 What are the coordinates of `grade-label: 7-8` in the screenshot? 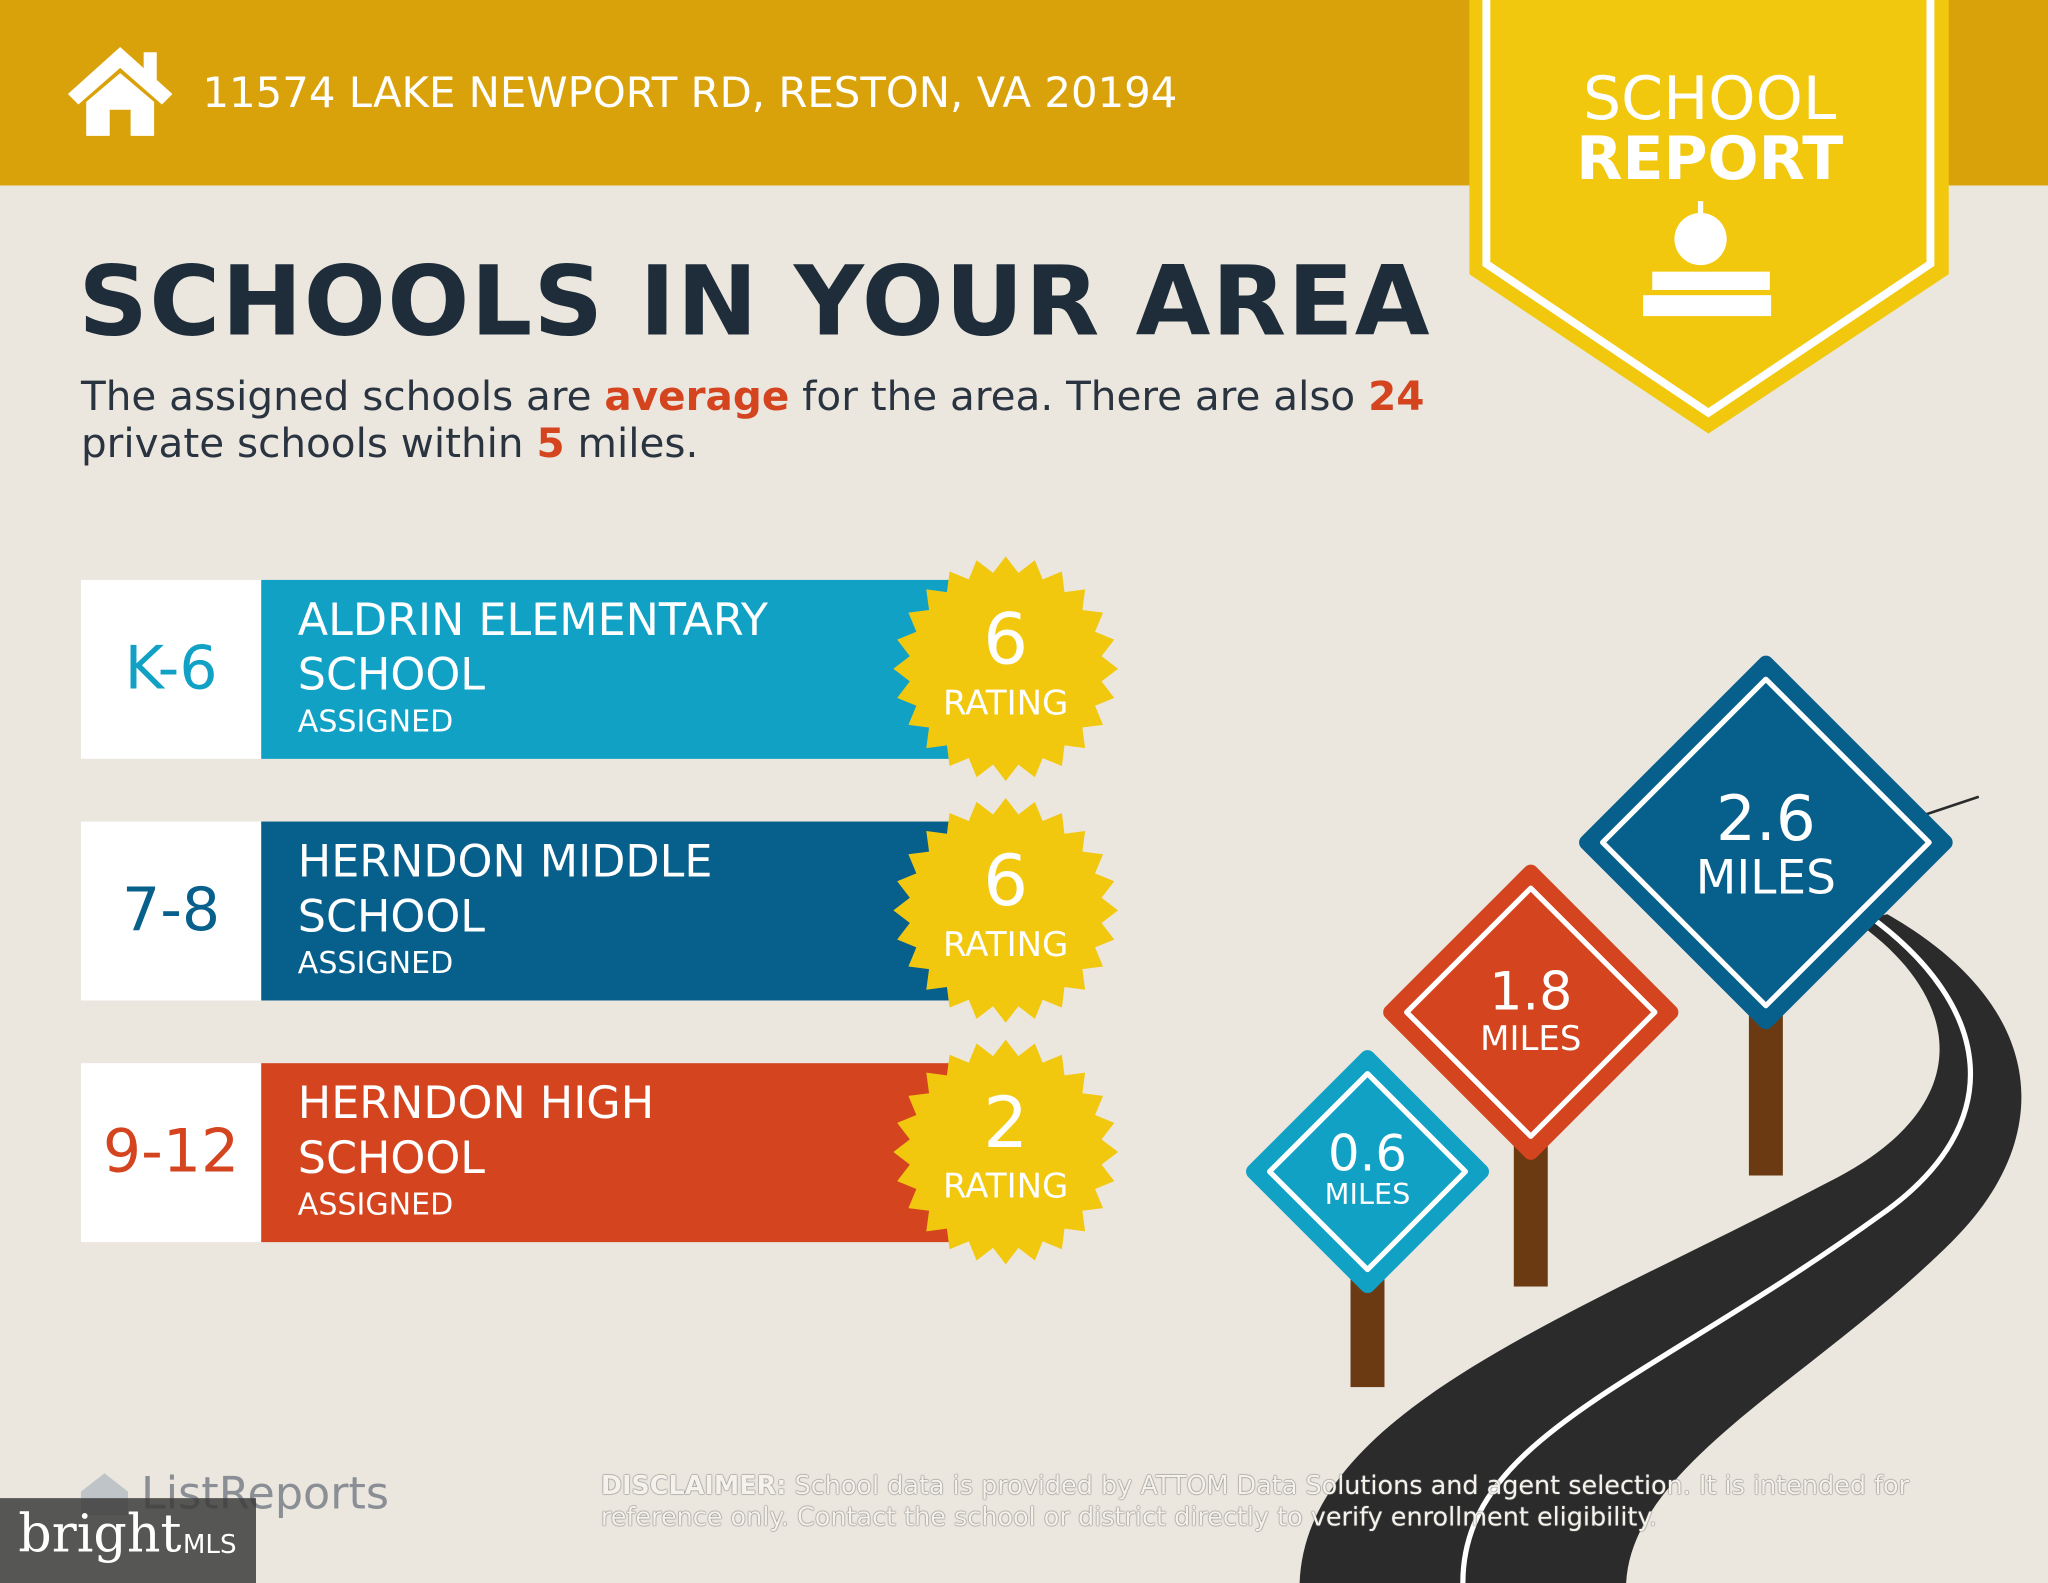 It's located at (171, 909).